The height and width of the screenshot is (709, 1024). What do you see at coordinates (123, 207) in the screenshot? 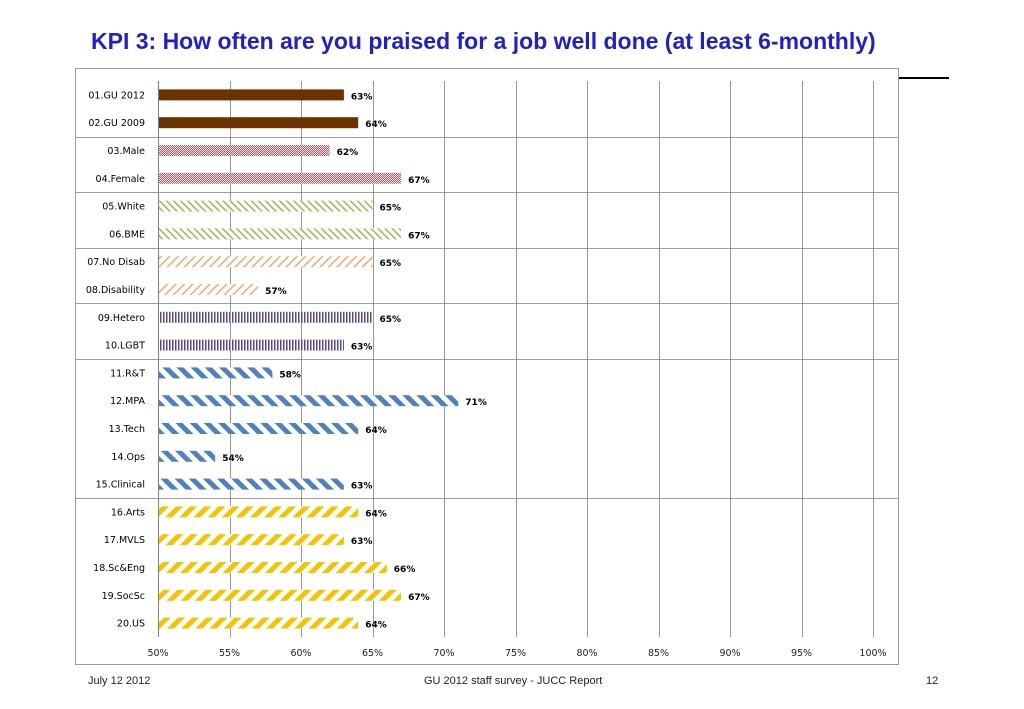
I see `category-label: 05.White` at bounding box center [123, 207].